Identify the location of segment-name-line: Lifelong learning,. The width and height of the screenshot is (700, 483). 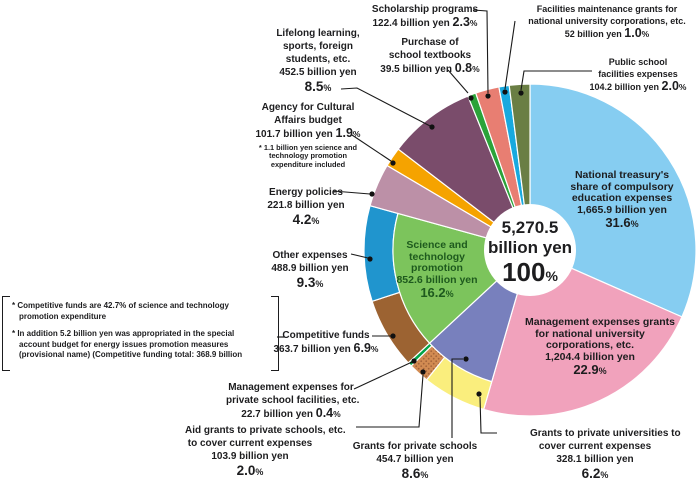
(318, 33).